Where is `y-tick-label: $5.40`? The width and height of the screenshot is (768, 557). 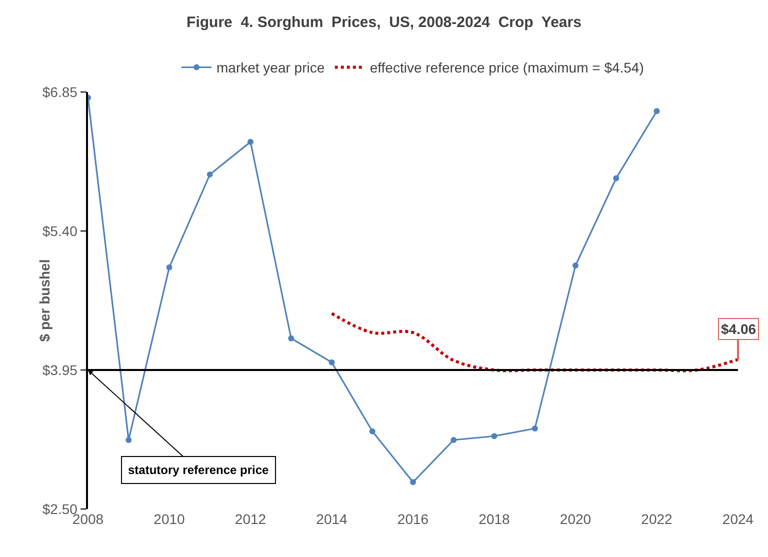
y-tick-label: $5.40 is located at coordinates (60, 230).